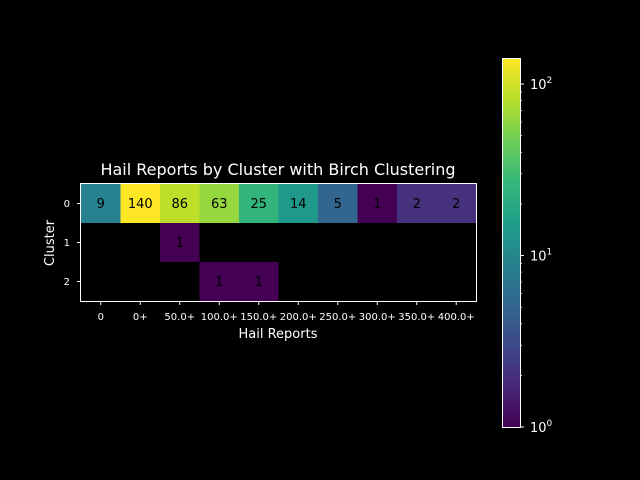 Image resolution: width=640 pixels, height=480 pixels. What do you see at coordinates (67, 282) in the screenshot?
I see `y-tick-label: 2` at bounding box center [67, 282].